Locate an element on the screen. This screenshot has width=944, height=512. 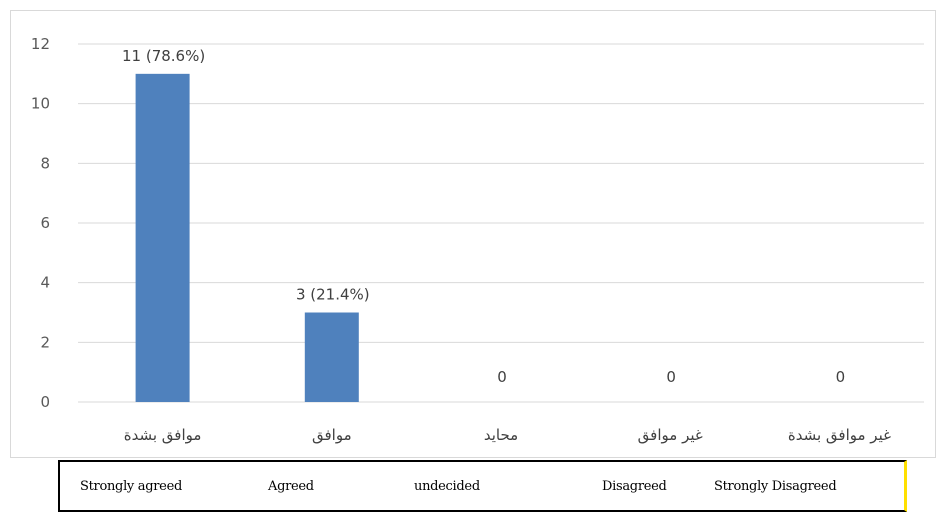
english-label-strongly-agreed: Strongly agreed is located at coordinates (131, 486).